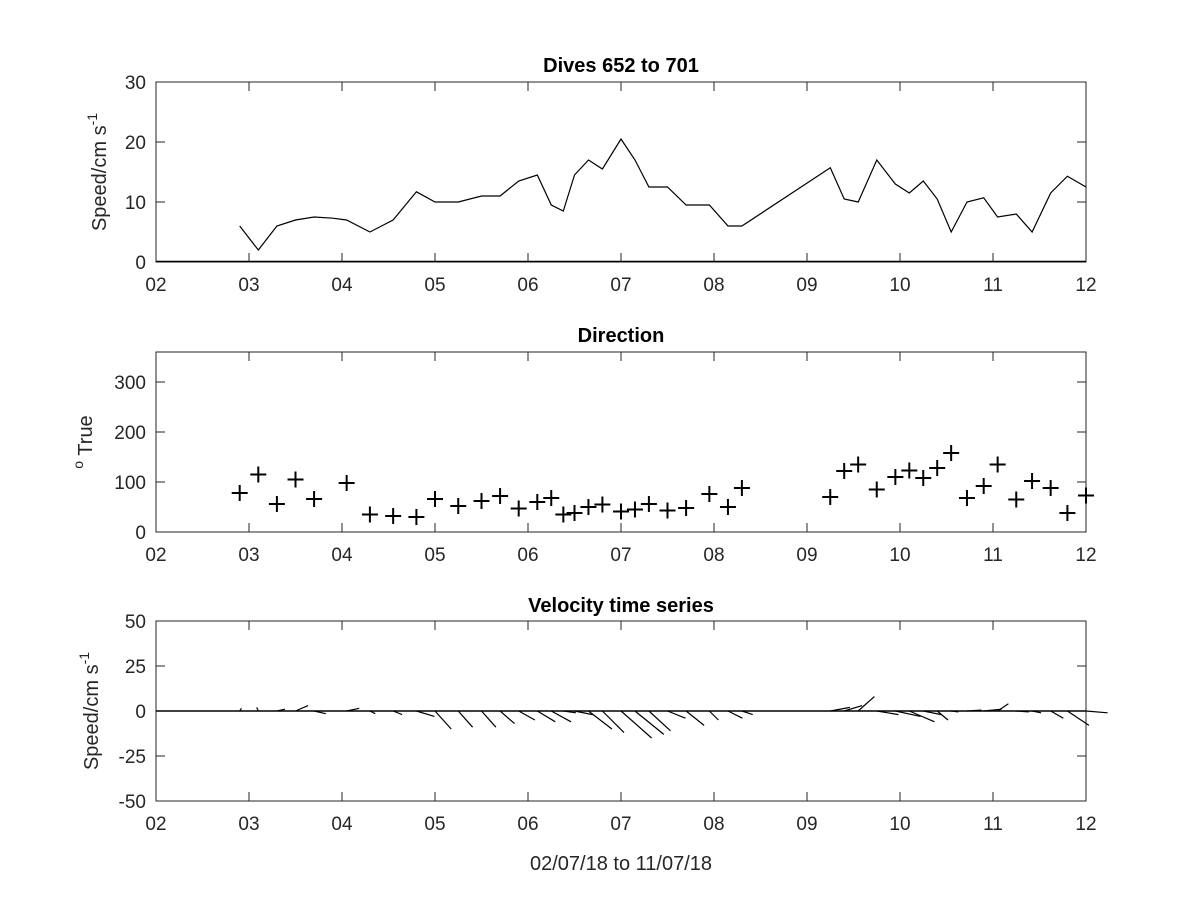 This screenshot has height=900, width=1200. I want to click on velocity-xtick-label: 10, so click(899, 824).